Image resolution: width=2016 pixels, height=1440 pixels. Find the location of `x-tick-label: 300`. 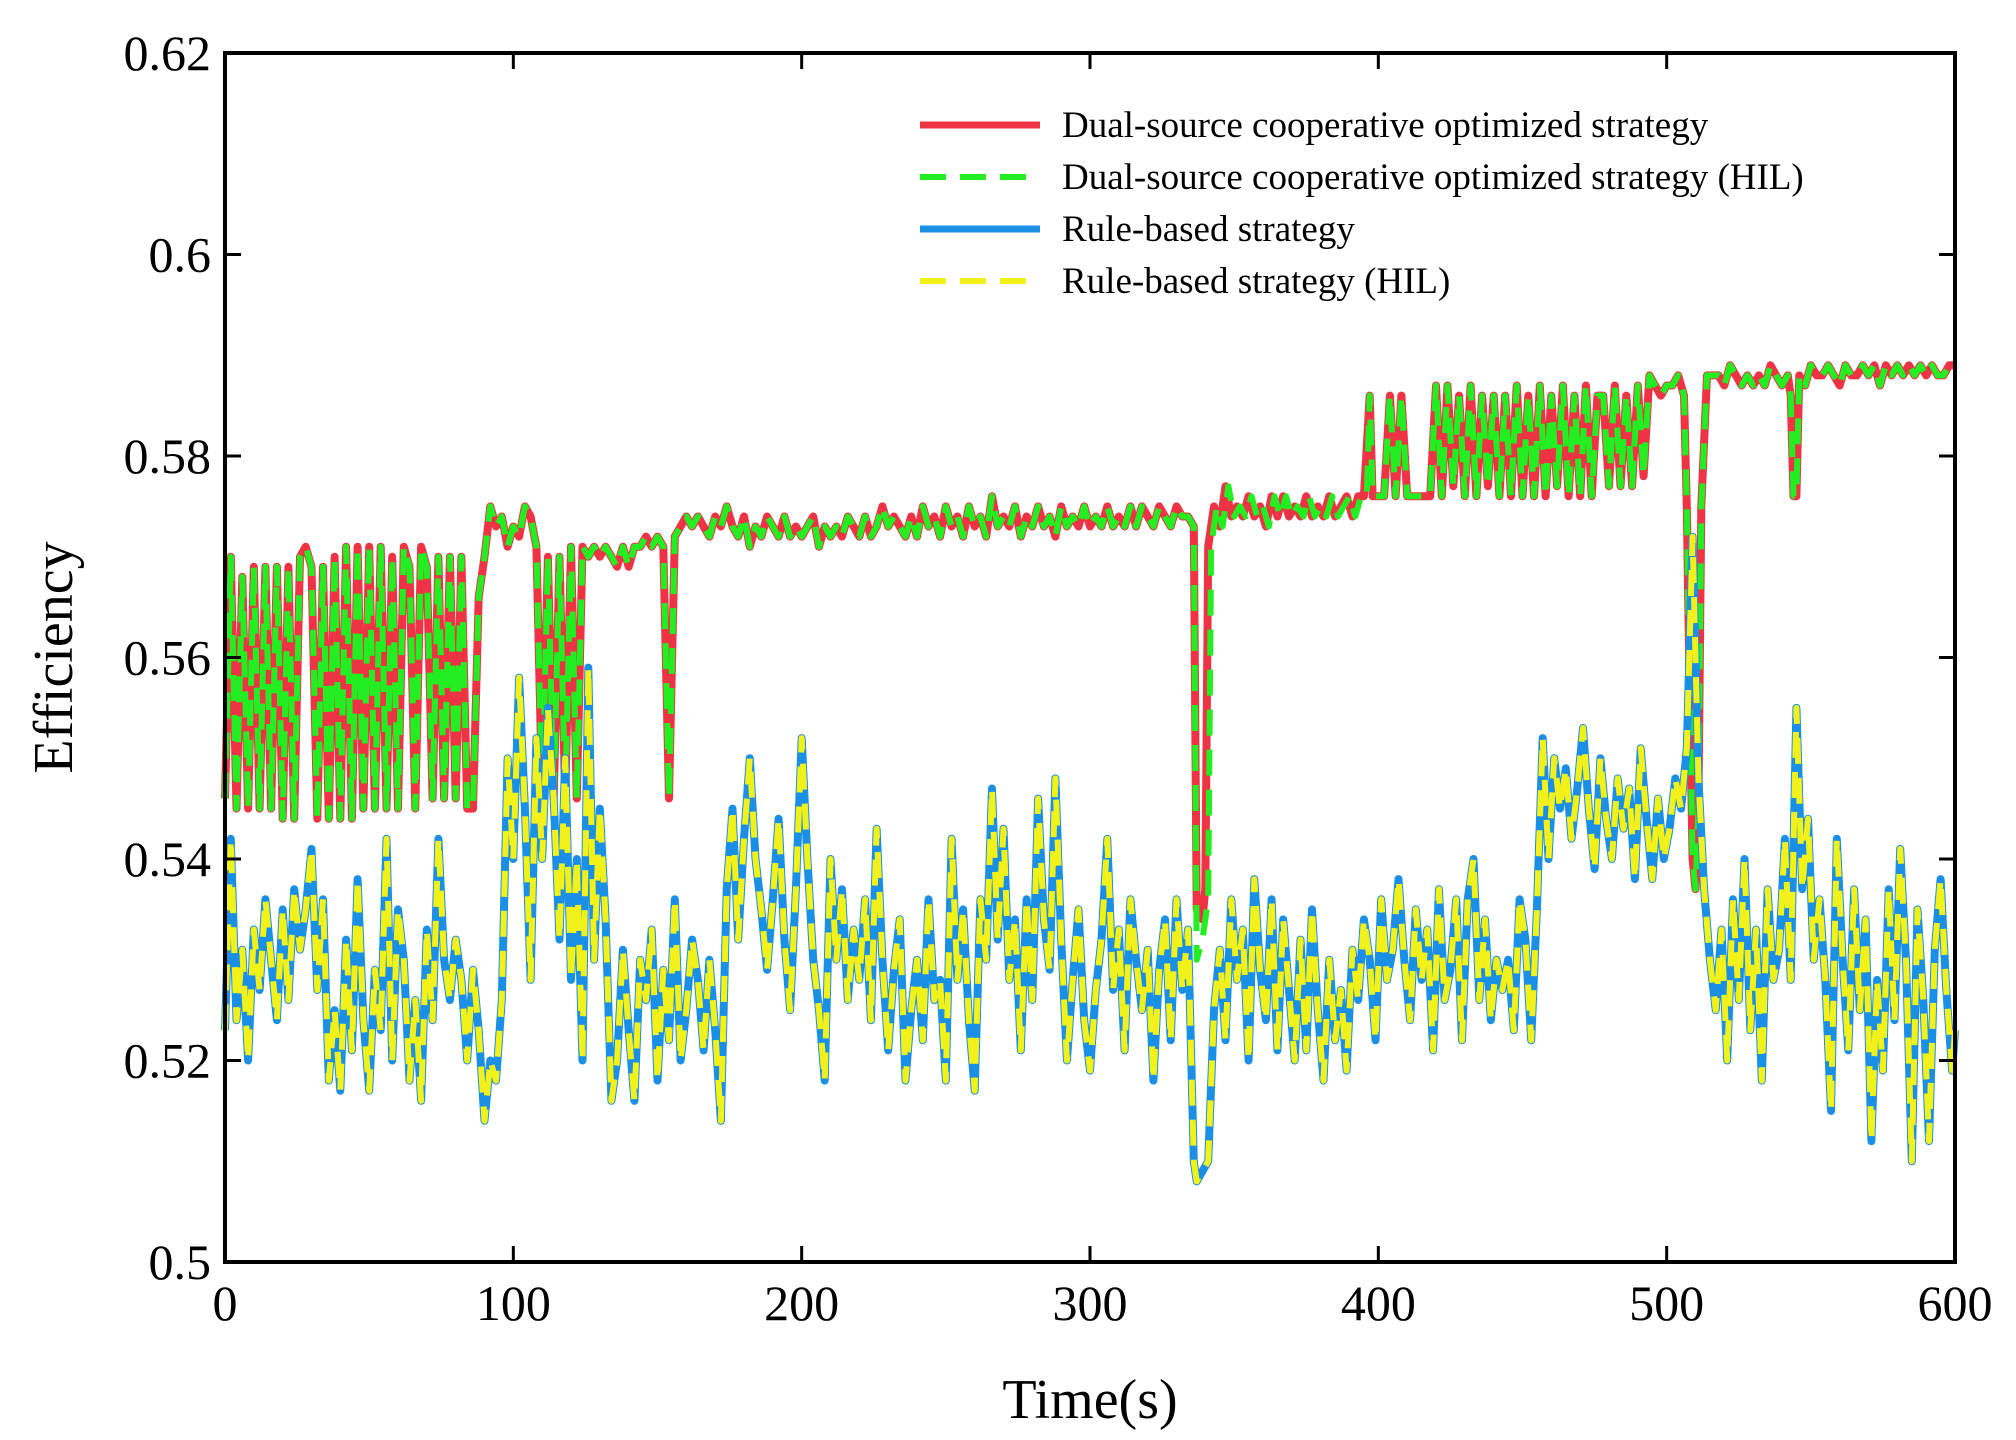

x-tick-label: 300 is located at coordinates (1090, 1303).